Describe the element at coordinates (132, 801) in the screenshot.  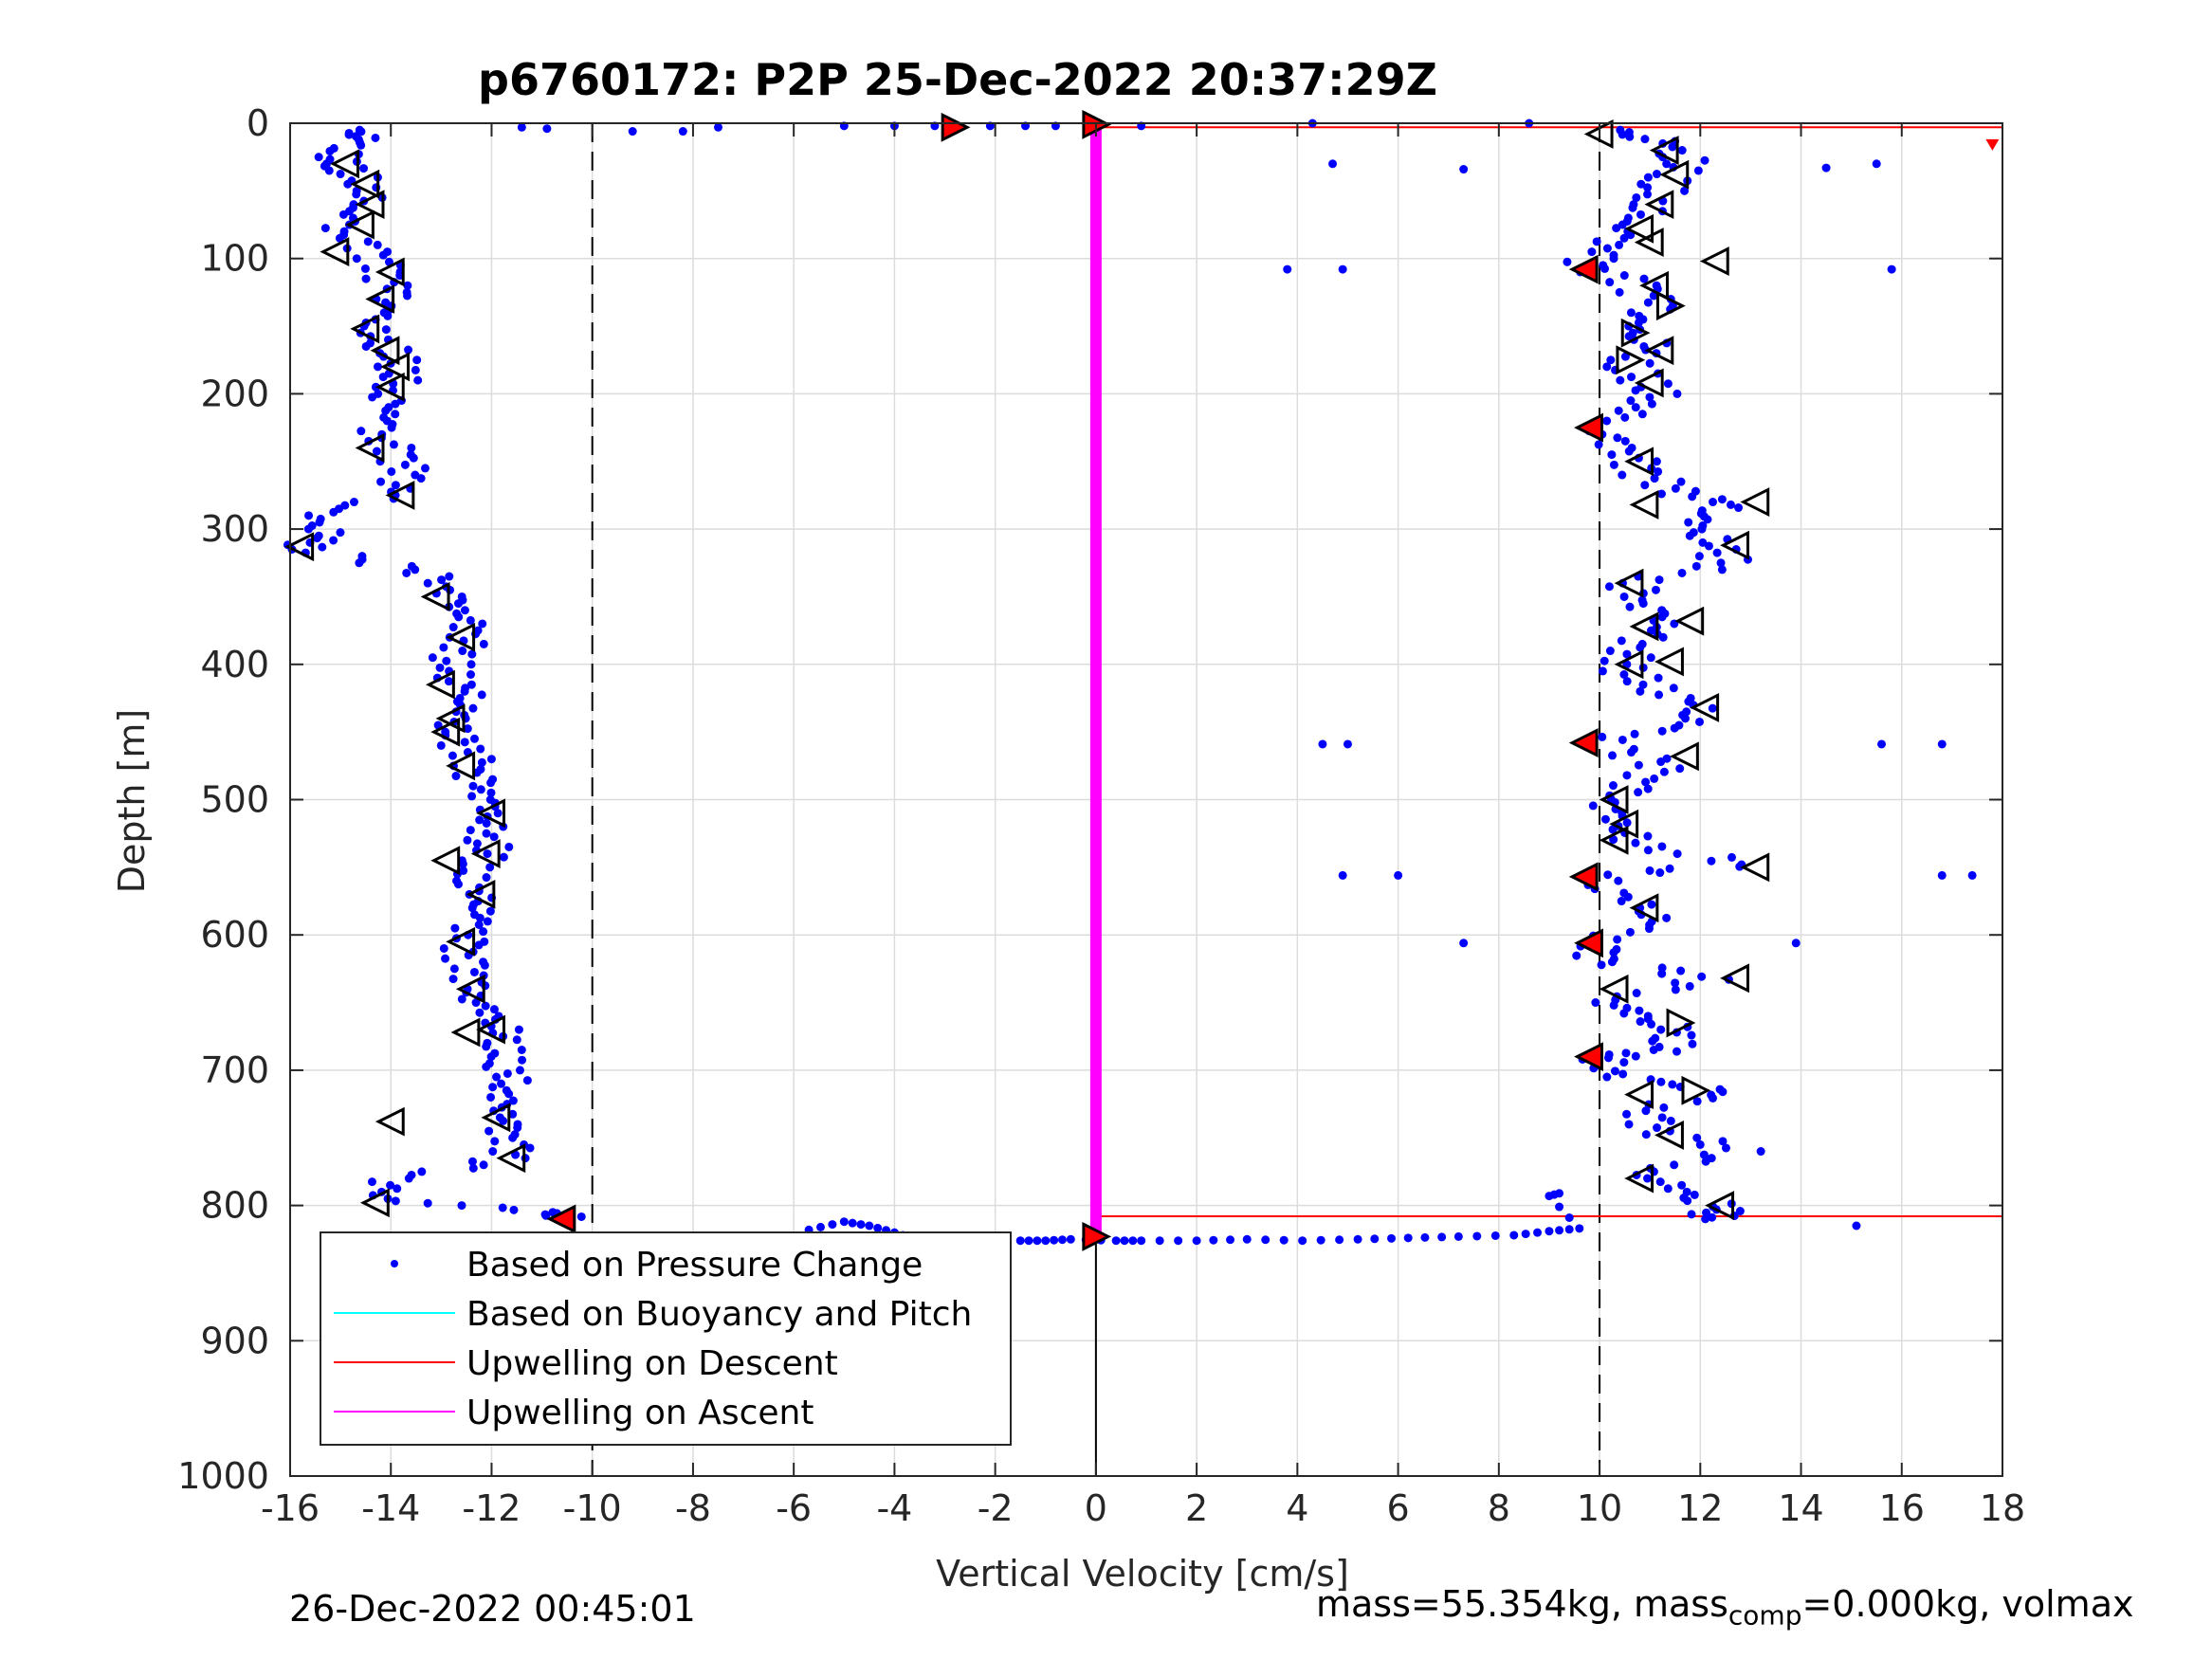
I see `y-axis-label: Depth [m]` at that location.